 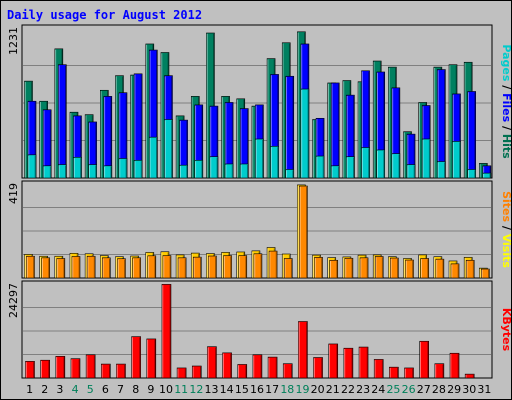 What do you see at coordinates (424, 389) in the screenshot?
I see `x-tick-label-27: 27` at bounding box center [424, 389].